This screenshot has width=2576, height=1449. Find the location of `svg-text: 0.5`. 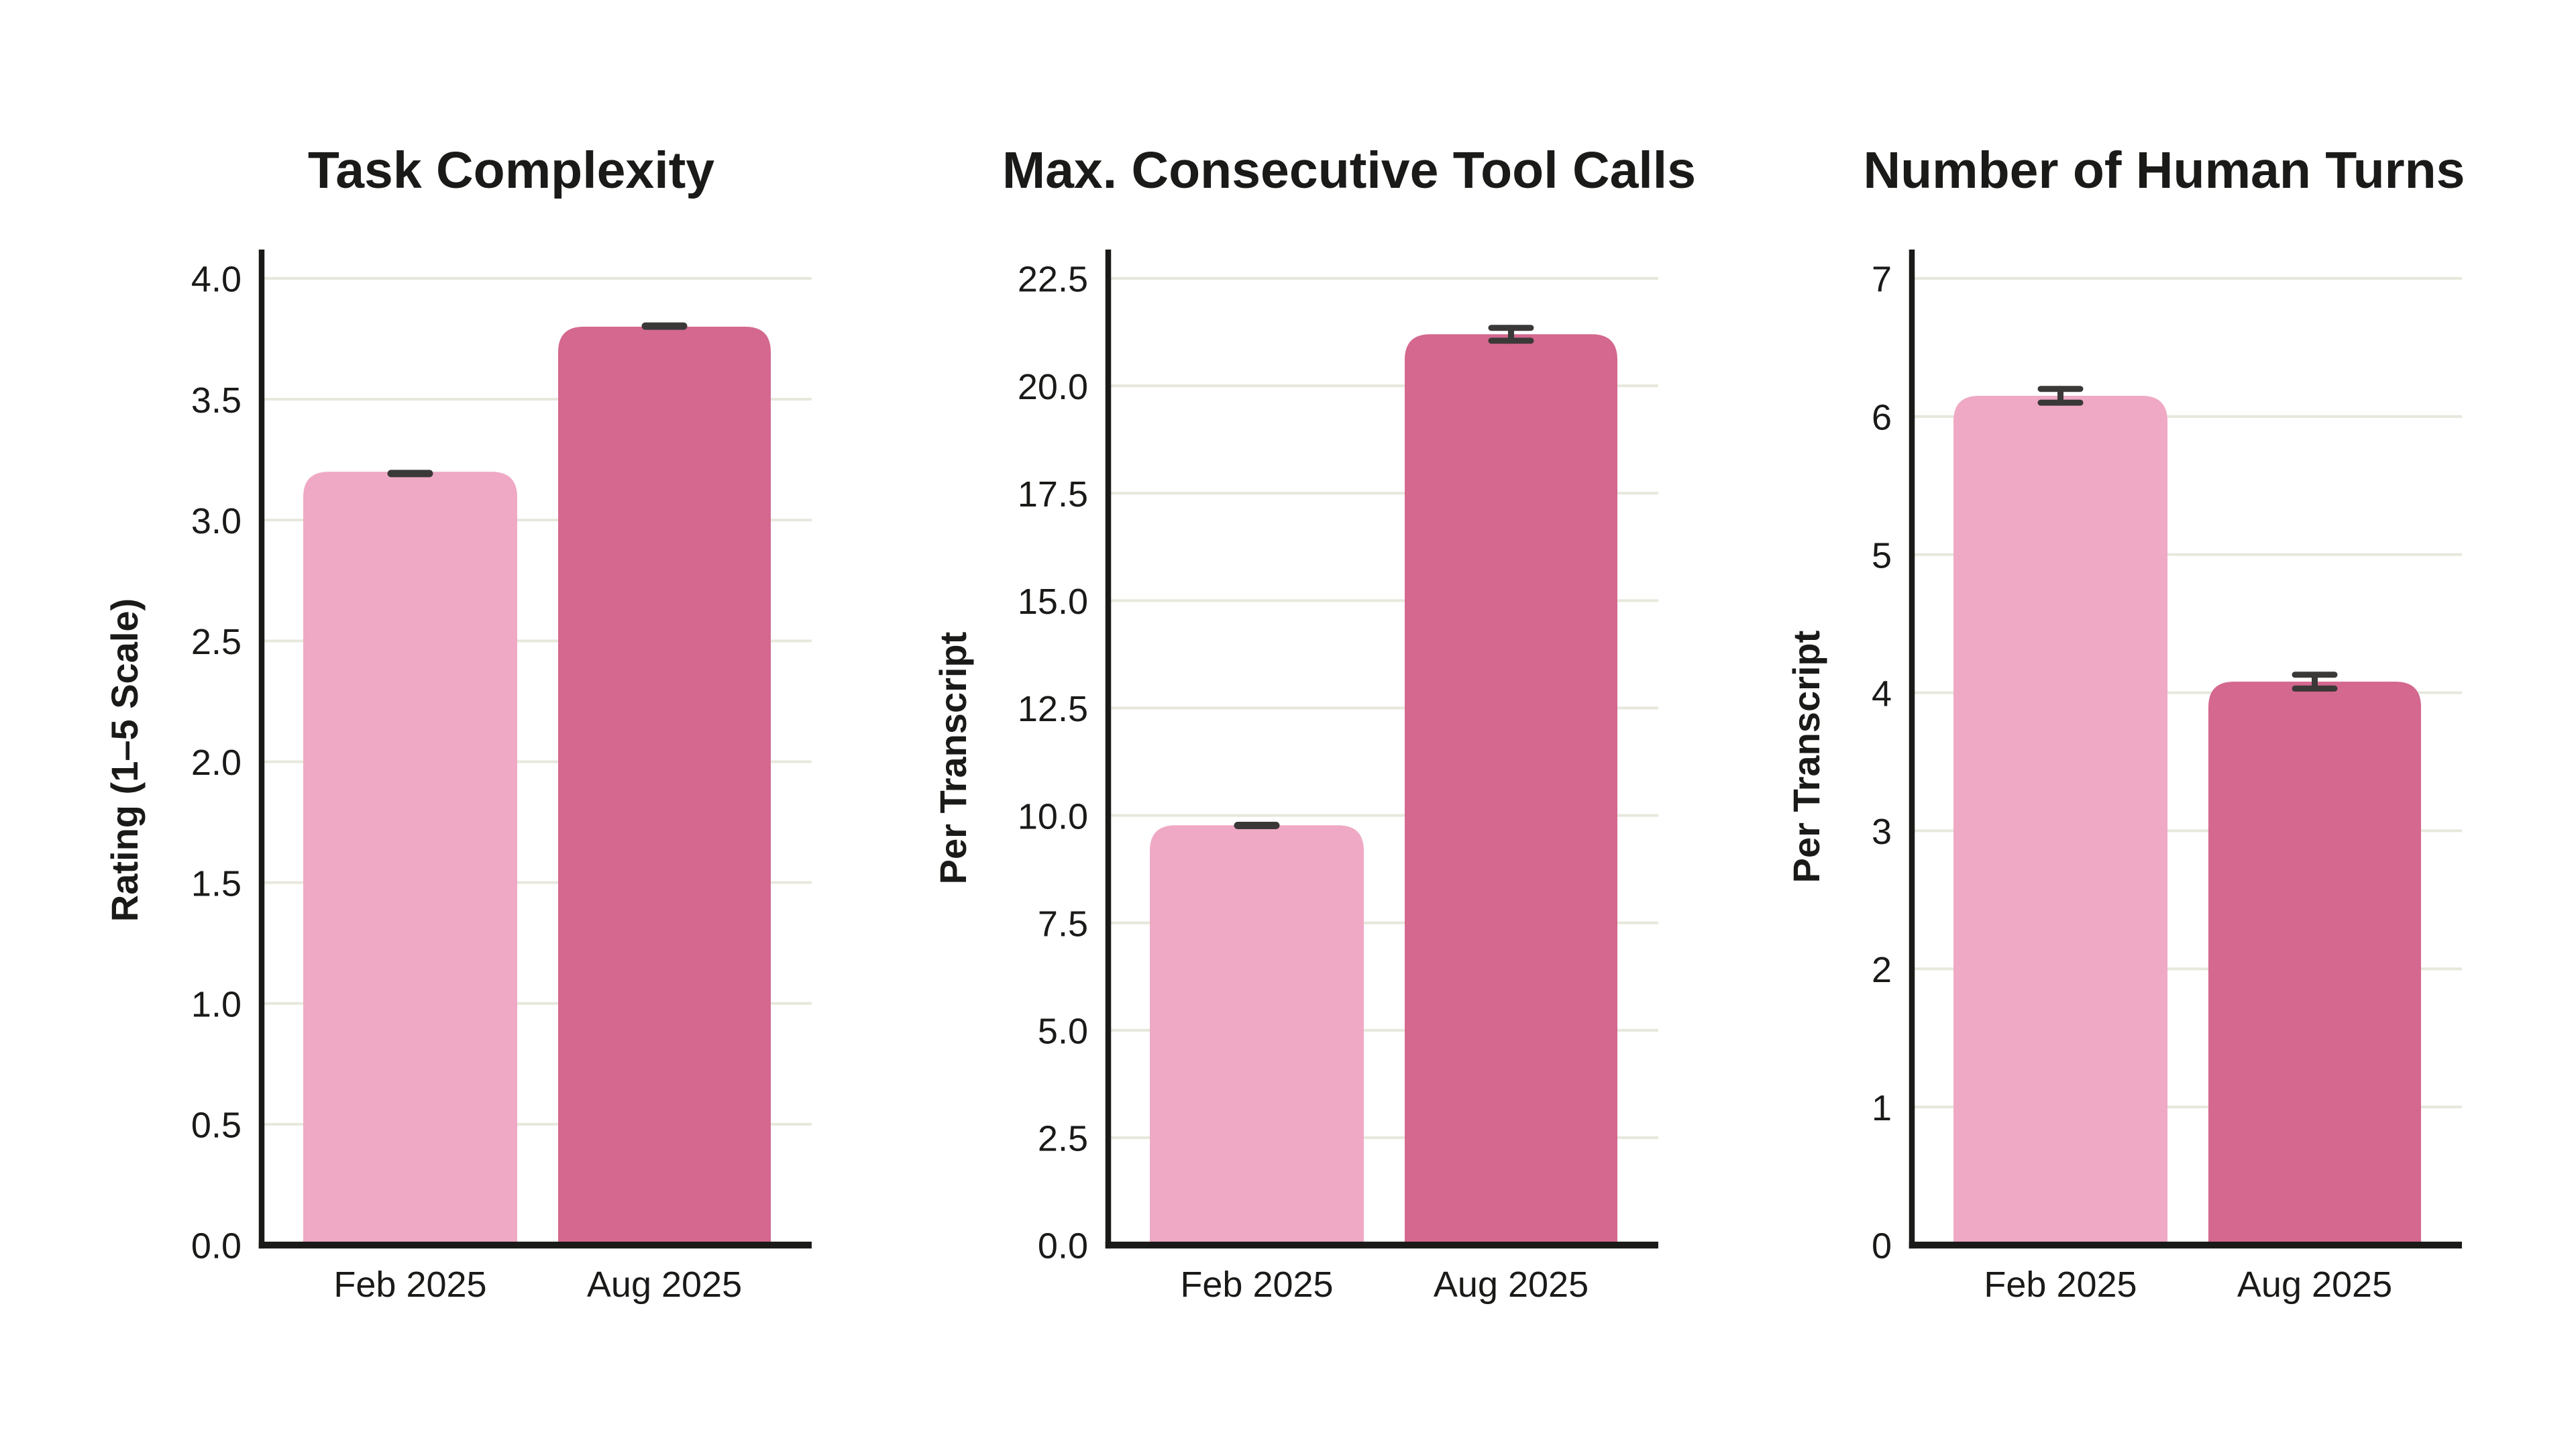

svg-text: 0.5 is located at coordinates (216, 1126).